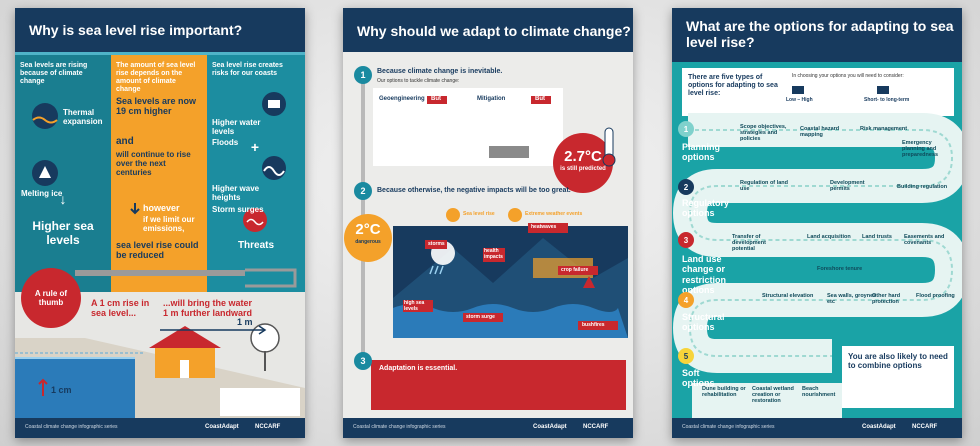  Describe the element at coordinates (83, 117) in the screenshot. I see `cause-item: Thermal expansion` at that location.